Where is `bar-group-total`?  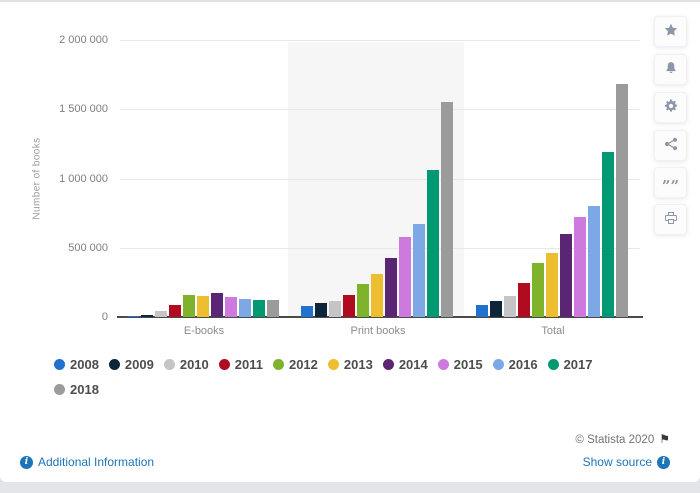
bar-group-total is located at coordinates (553, 178).